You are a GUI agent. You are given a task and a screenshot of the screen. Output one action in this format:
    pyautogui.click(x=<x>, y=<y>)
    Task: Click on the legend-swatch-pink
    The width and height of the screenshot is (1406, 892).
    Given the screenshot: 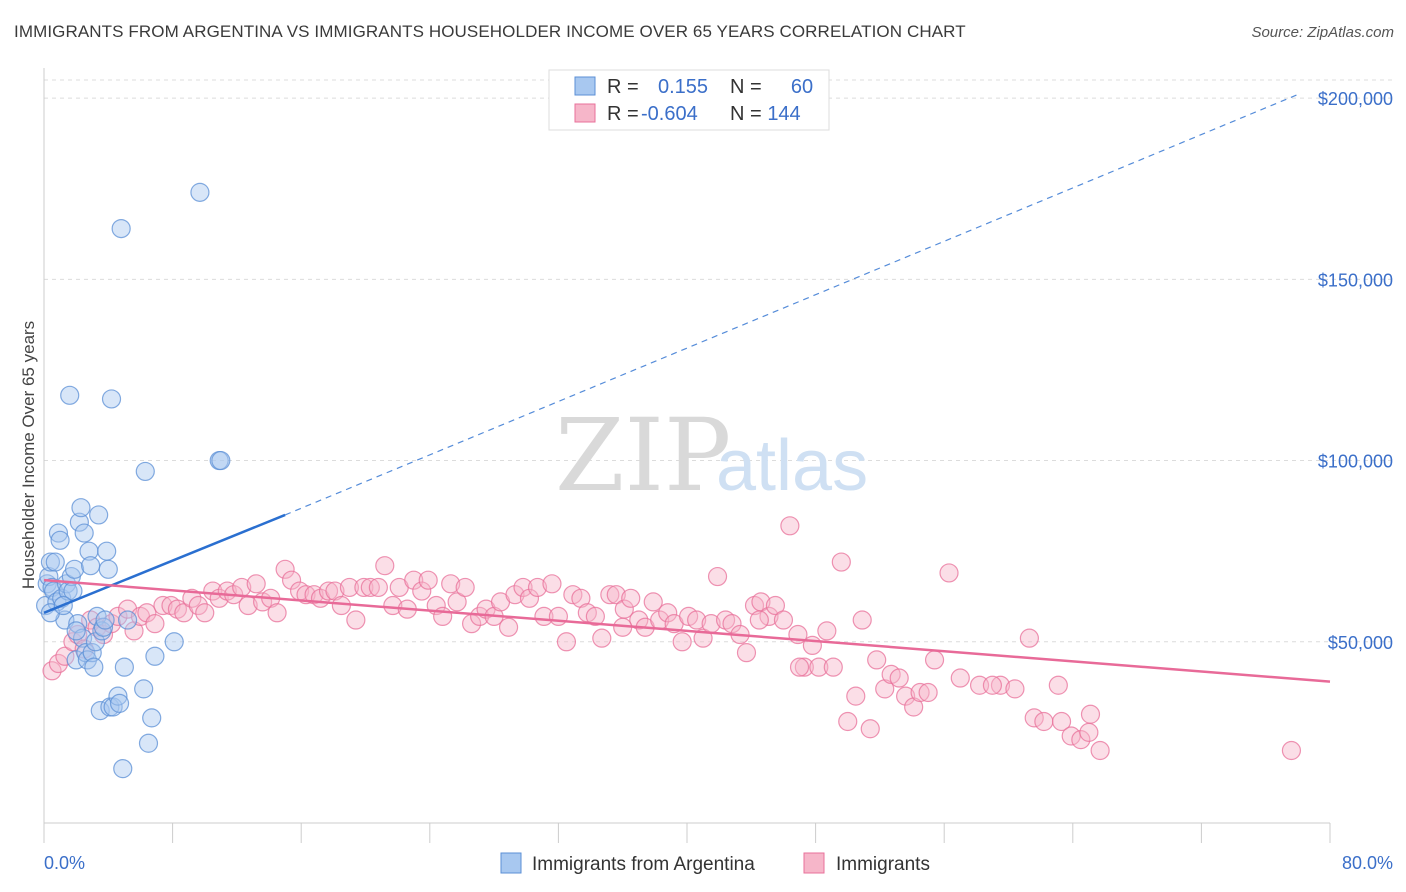 What is the action you would take?
    pyautogui.click(x=585, y=113)
    